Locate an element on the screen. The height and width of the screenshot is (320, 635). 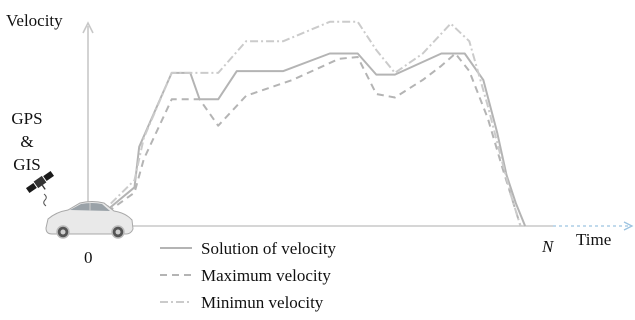
car-icon is located at coordinates (89, 220).